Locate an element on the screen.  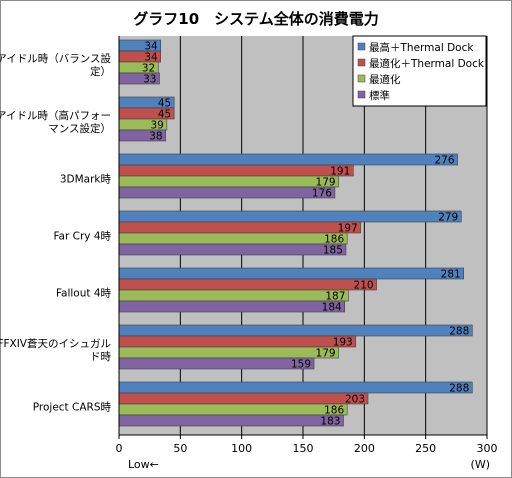
category-label: マンス設定） is located at coordinates (79, 128).